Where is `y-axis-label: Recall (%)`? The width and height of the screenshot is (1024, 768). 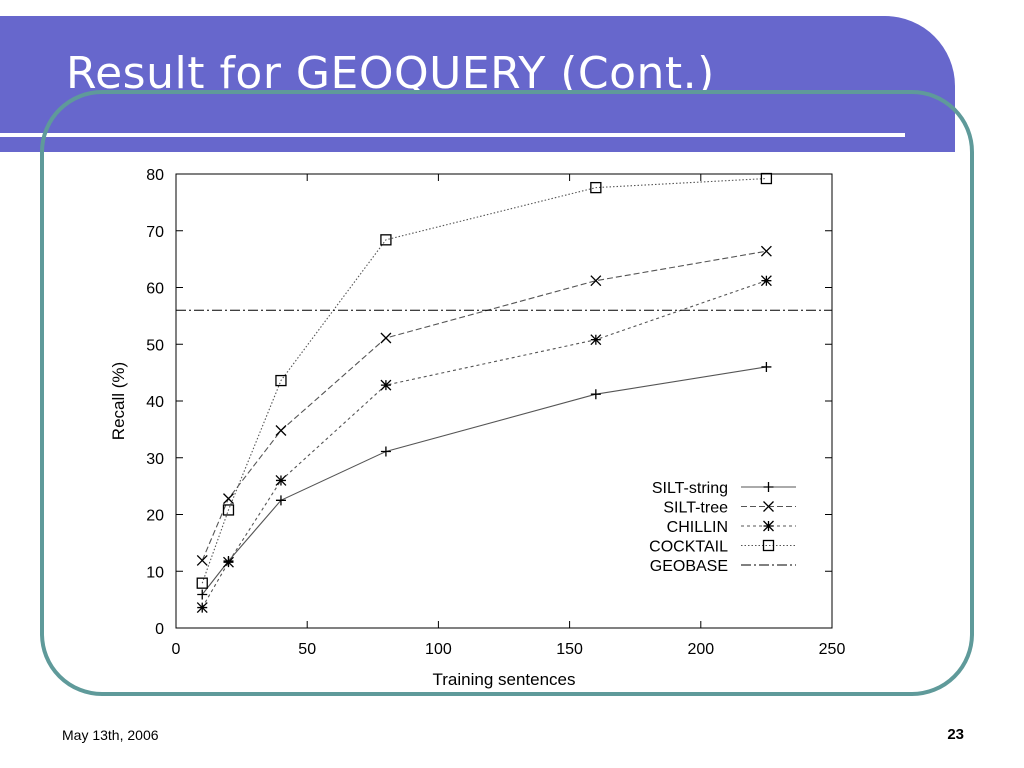
y-axis-label: Recall (%) is located at coordinates (118, 401).